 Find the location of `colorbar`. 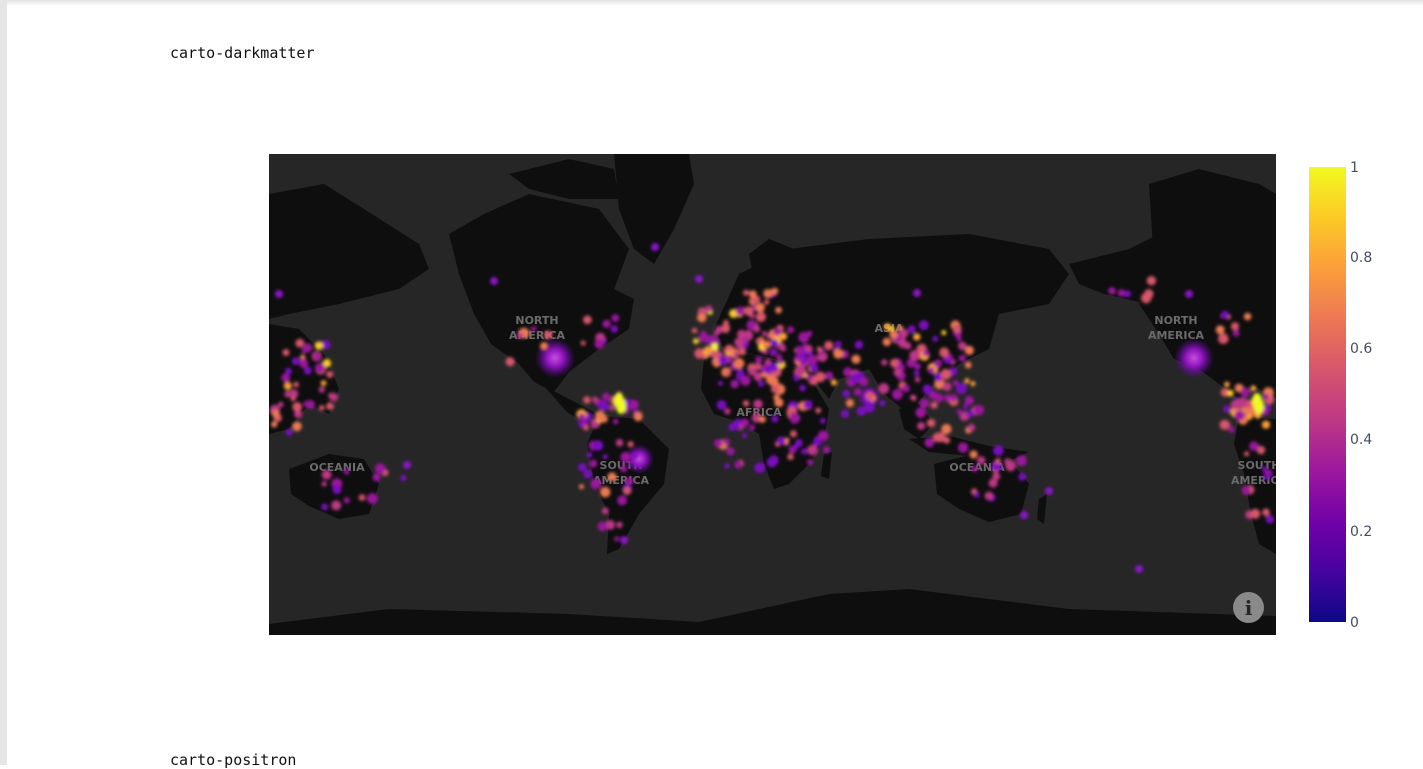

colorbar is located at coordinates (1327, 394).